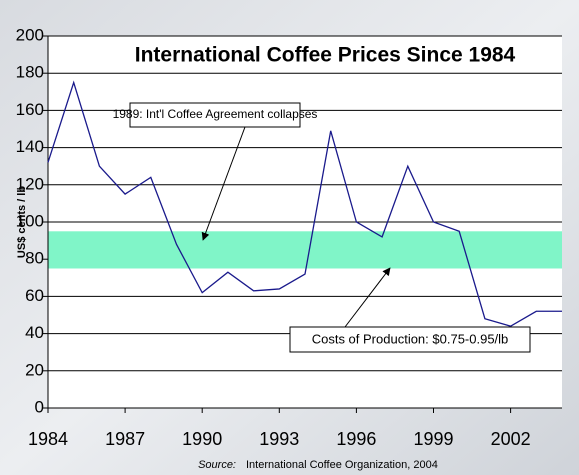 The image size is (579, 475). What do you see at coordinates (30, 146) in the screenshot?
I see `y-tick-label: 140` at bounding box center [30, 146].